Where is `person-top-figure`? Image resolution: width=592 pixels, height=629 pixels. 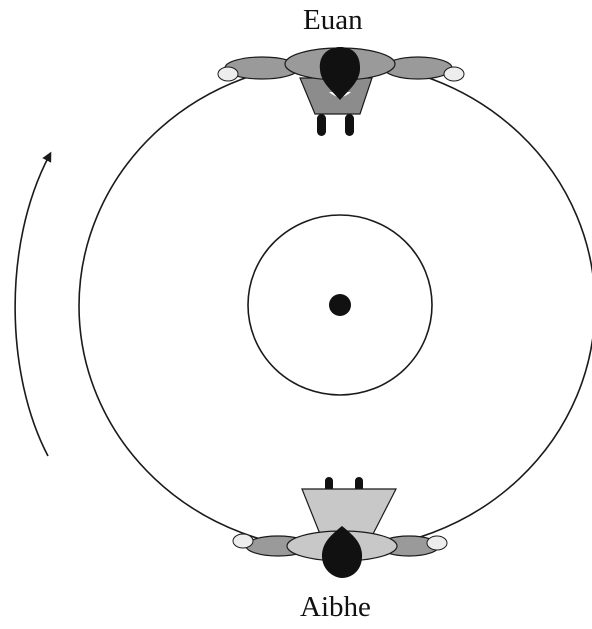
person-top-figure is located at coordinates (341, 91).